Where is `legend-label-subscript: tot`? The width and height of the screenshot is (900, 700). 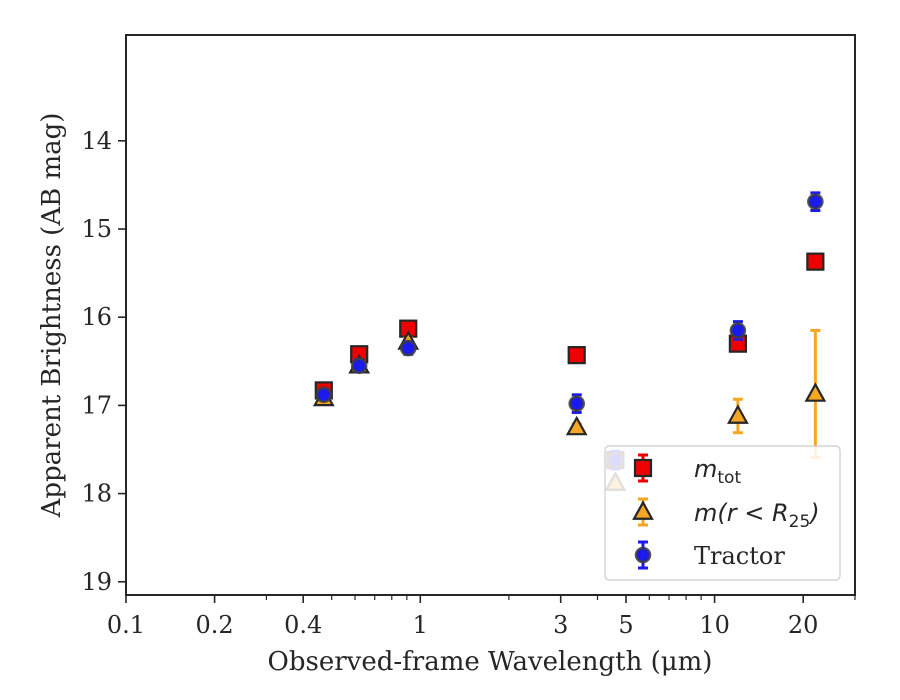 legend-label-subscript: tot is located at coordinates (729, 478).